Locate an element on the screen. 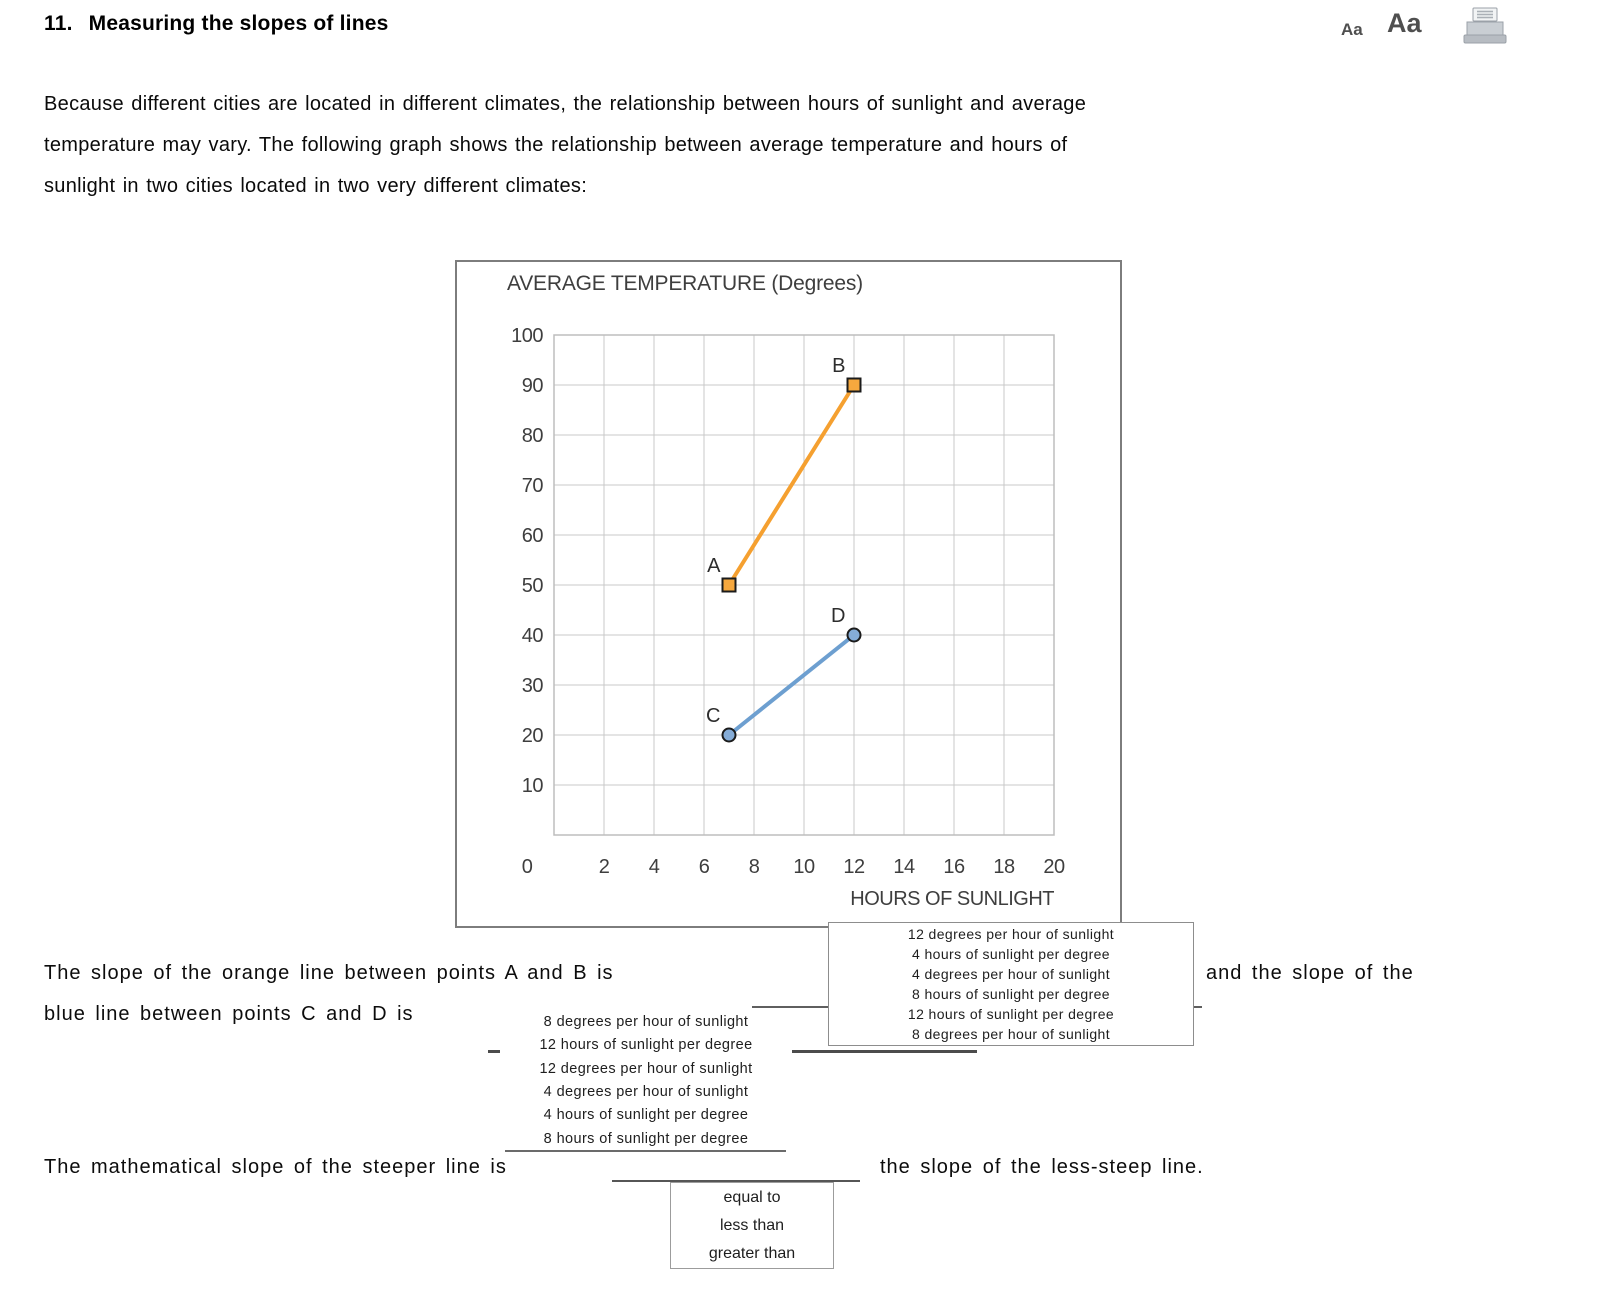 The image size is (1612, 1304). steeper-slope-select-blank is located at coordinates (736, 1181).